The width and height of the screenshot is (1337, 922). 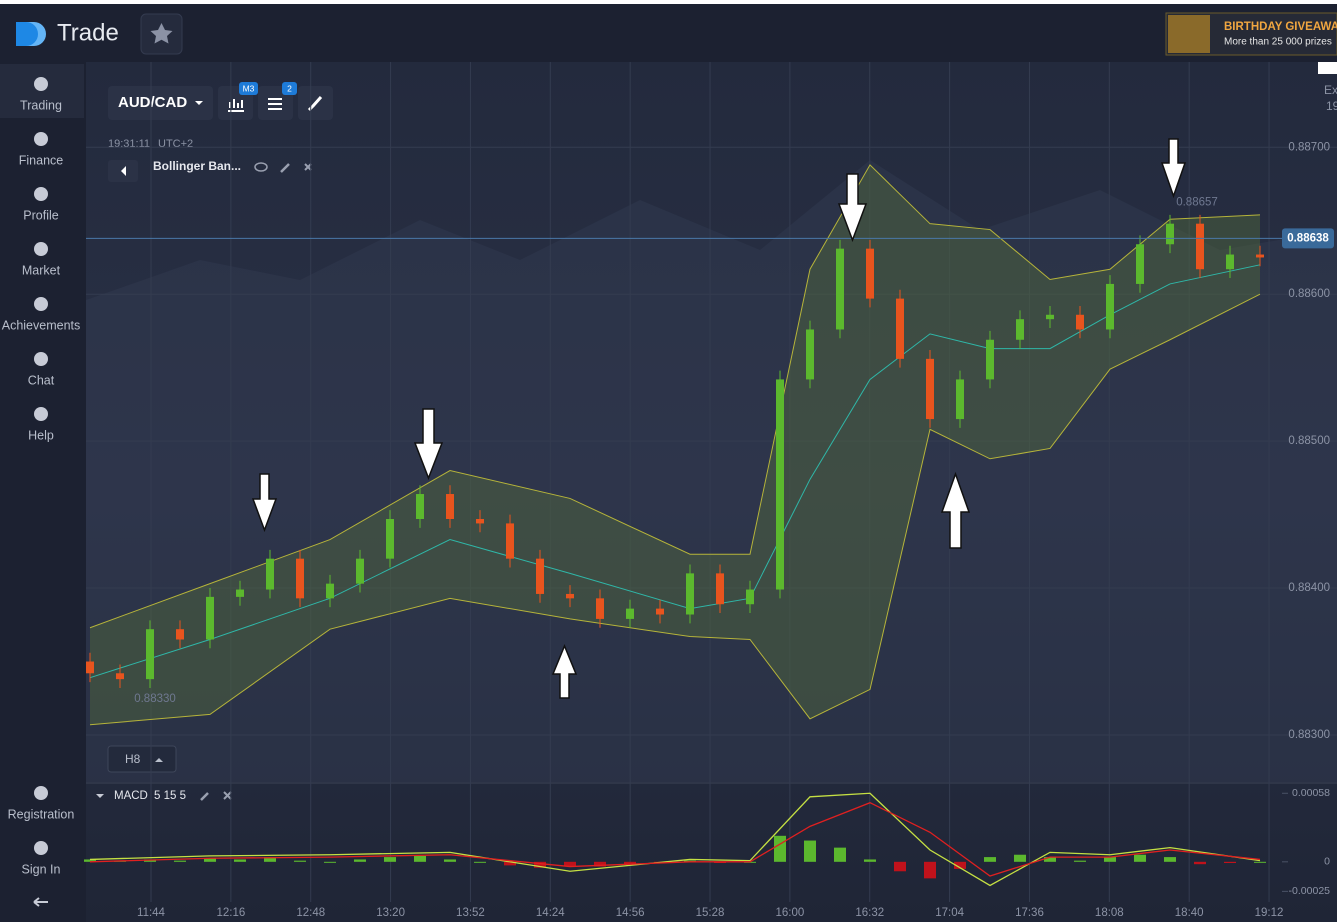 What do you see at coordinates (261, 167) in the screenshot?
I see `eye-icon` at bounding box center [261, 167].